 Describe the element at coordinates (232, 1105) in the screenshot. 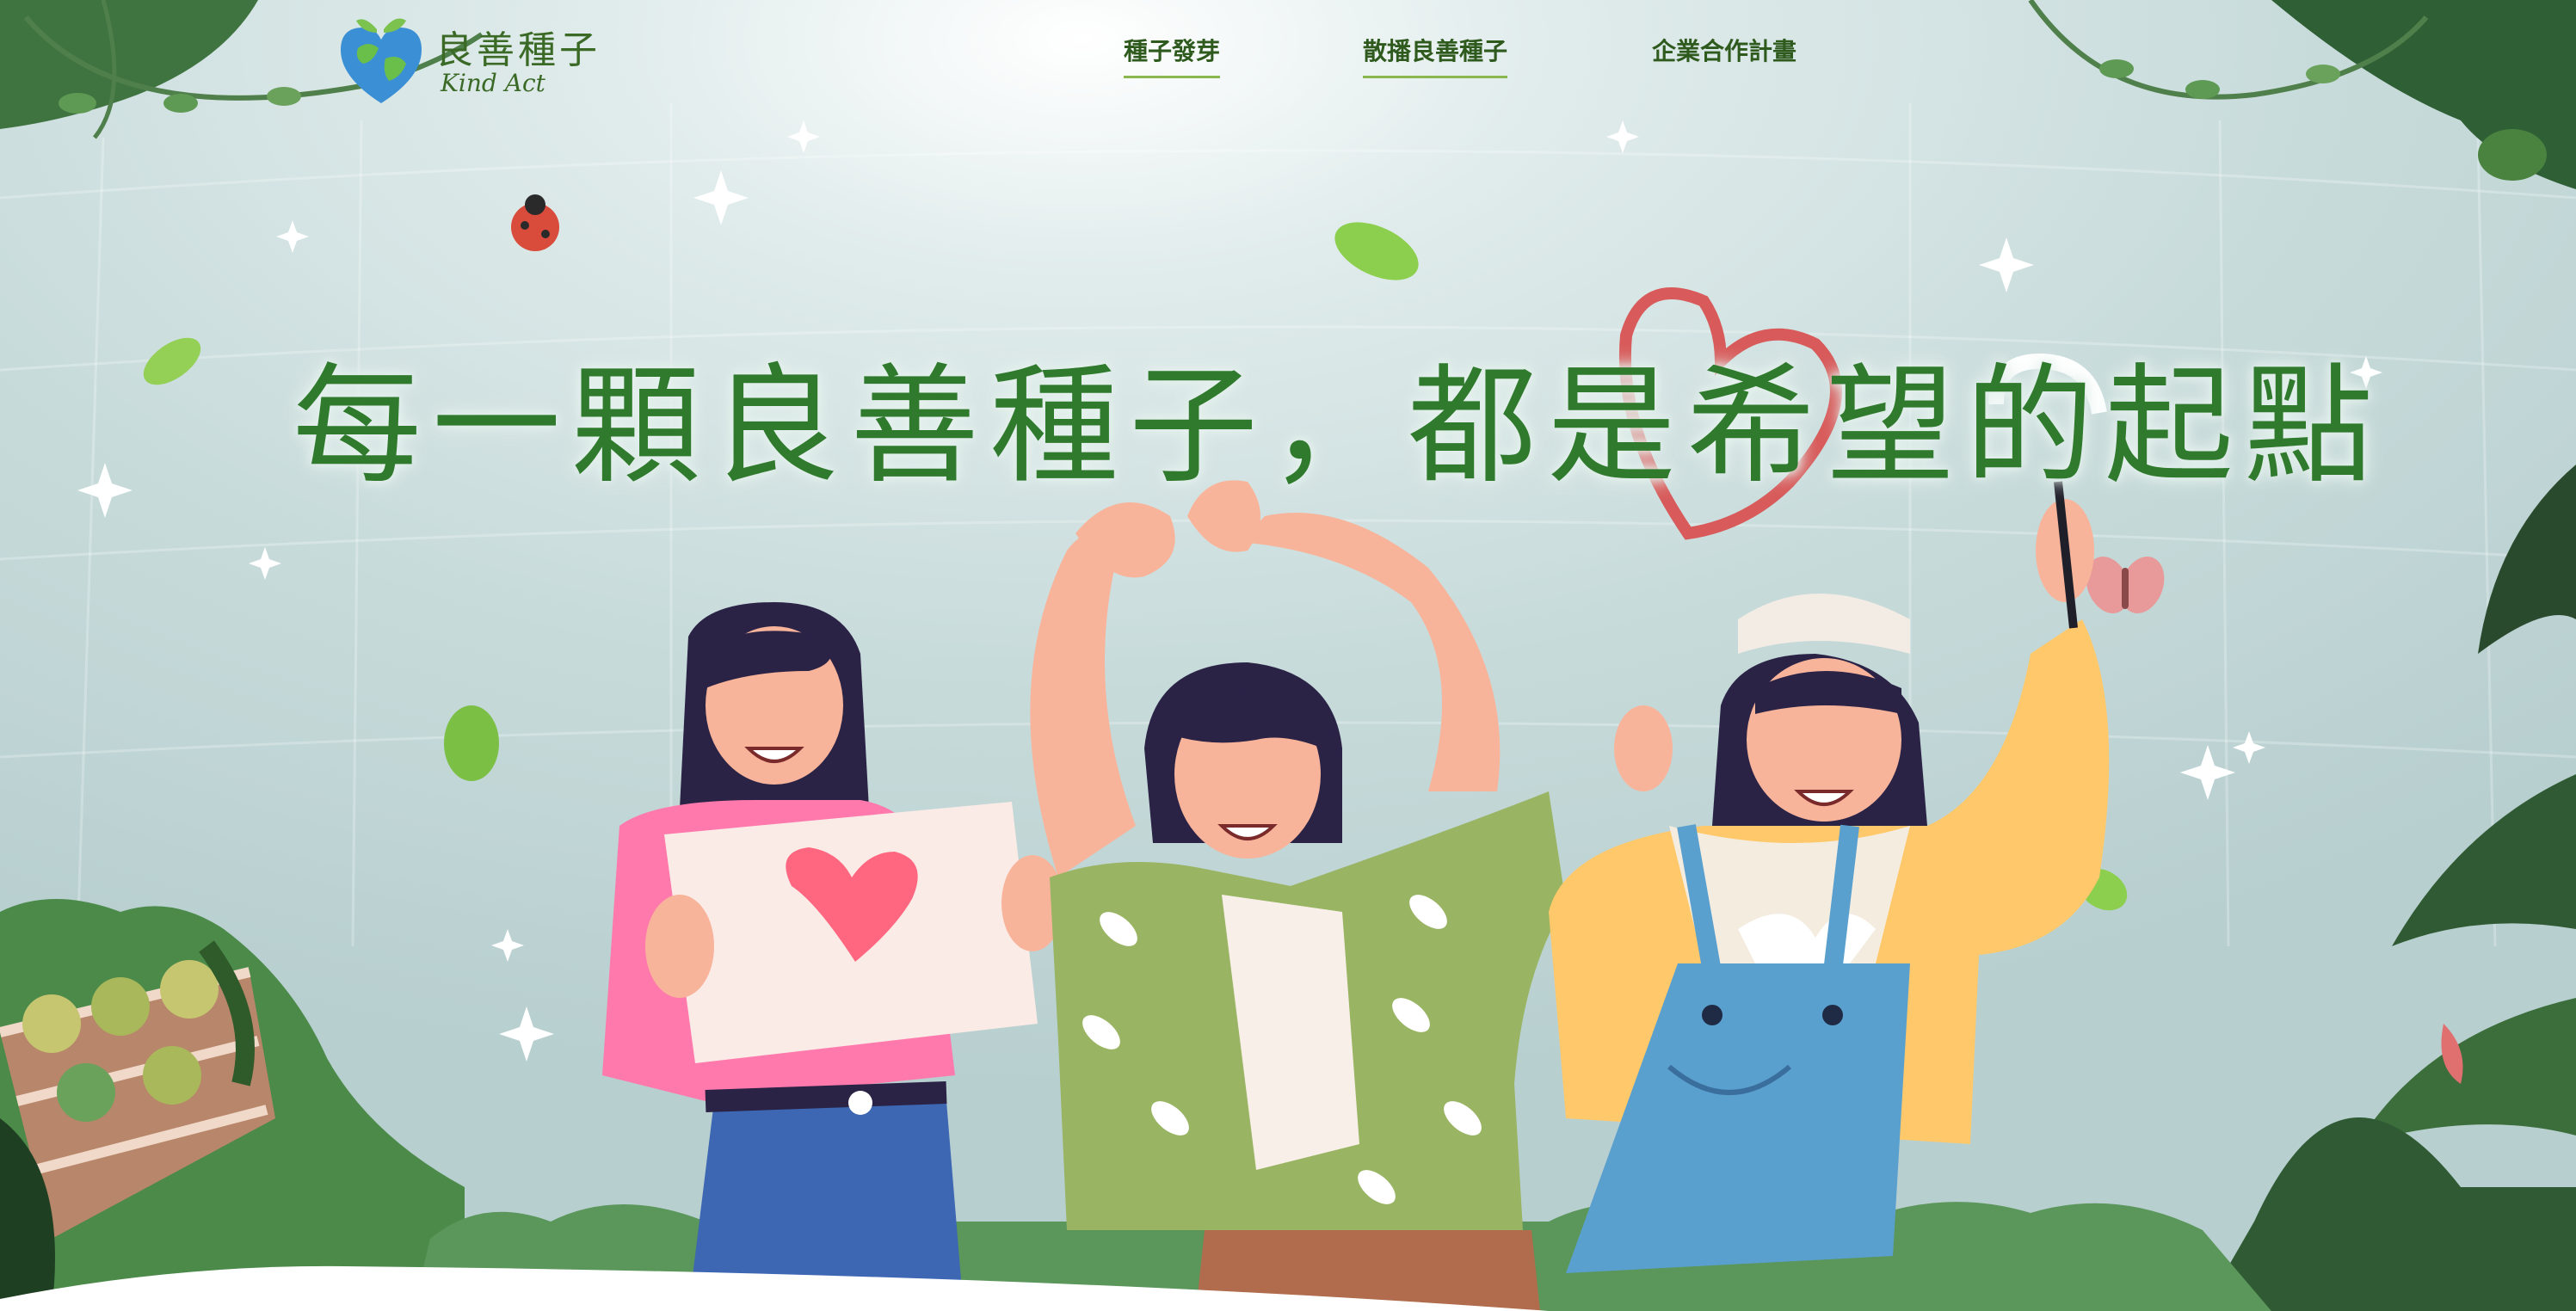

I see `bushes-left` at that location.